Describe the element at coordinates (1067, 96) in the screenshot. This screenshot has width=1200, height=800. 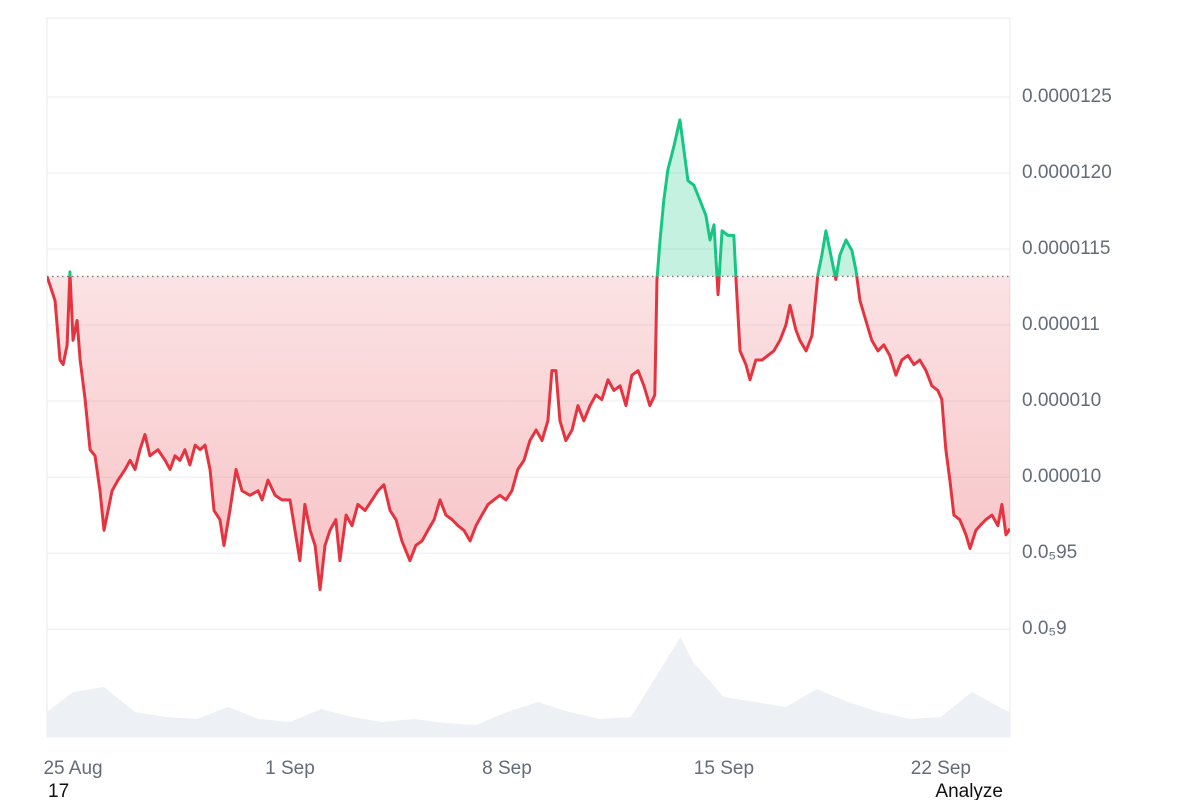
I see `y-tick-label: 0.0000125` at that location.